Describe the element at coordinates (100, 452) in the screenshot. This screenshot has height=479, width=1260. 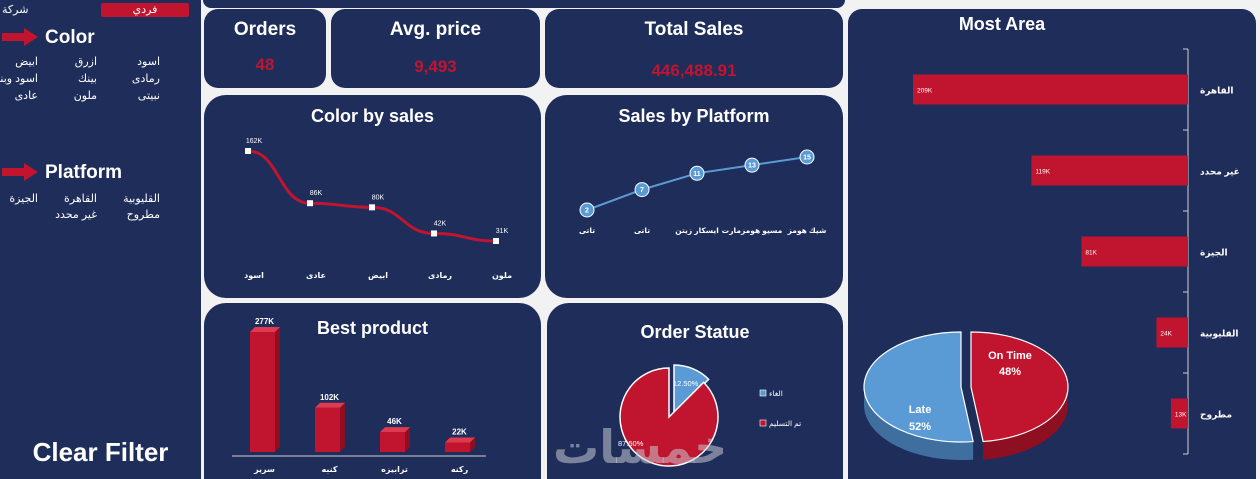
I see `clear-filter-button: Clear Filter` at that location.